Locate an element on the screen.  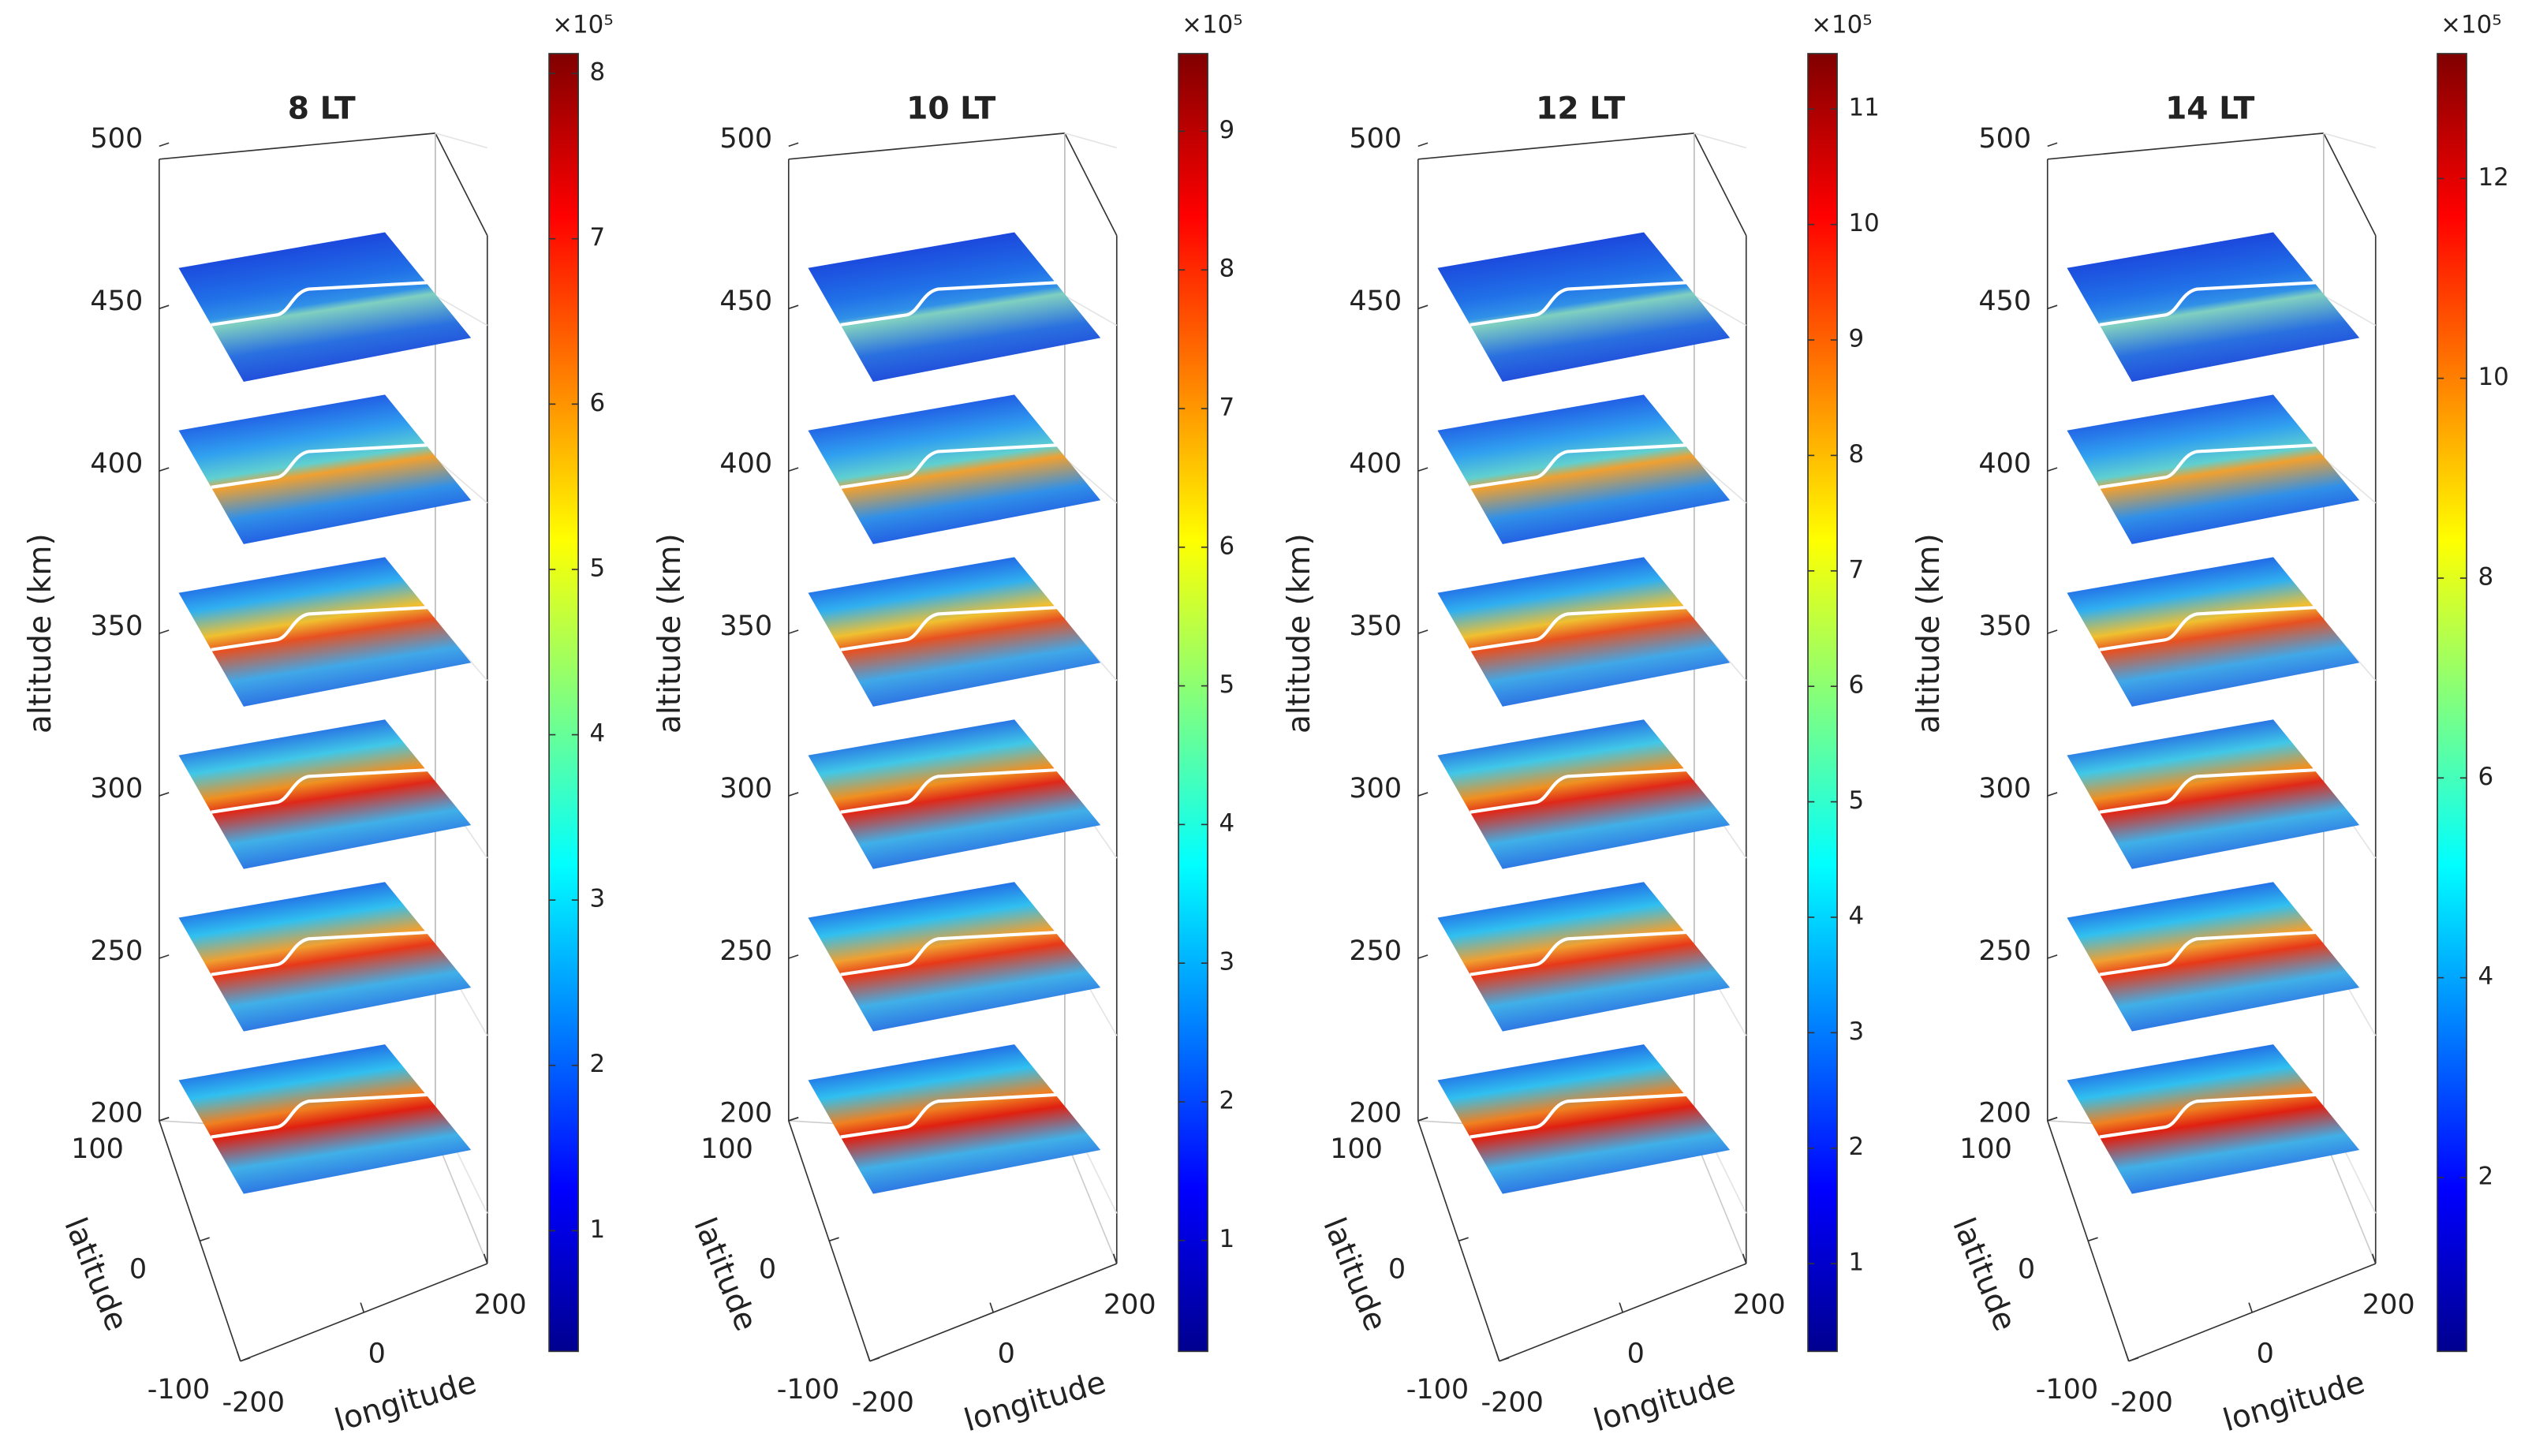
z-axis-label: altitude (km) is located at coordinates (670, 633).